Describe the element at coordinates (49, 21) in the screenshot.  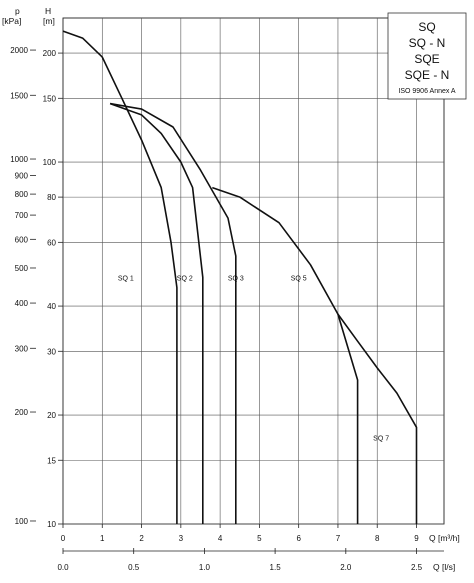
I see `head-axis-unit: [m]` at that location.